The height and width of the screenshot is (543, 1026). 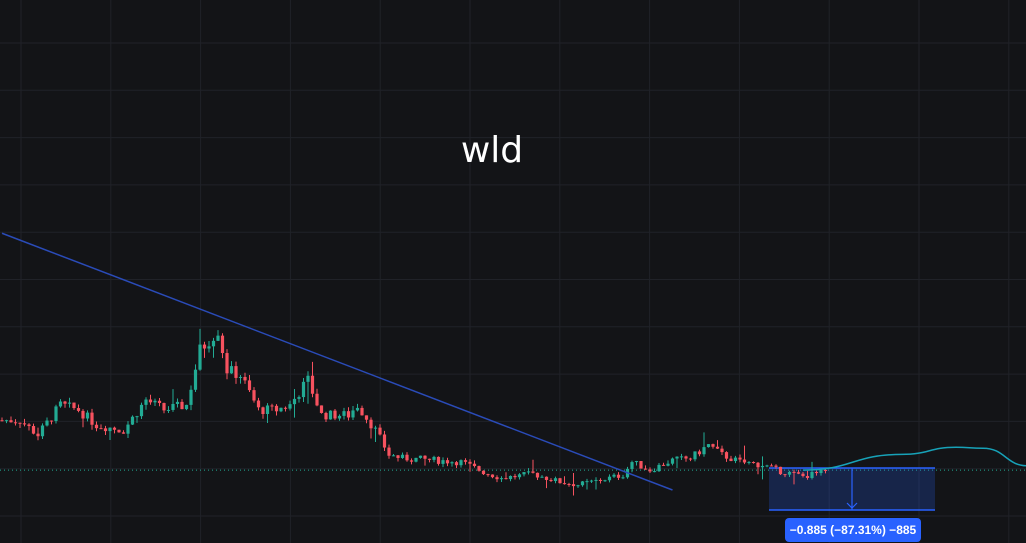 What do you see at coordinates (853, 530) in the screenshot?
I see `measure-label: −0.885 (−87.31%) −885` at bounding box center [853, 530].